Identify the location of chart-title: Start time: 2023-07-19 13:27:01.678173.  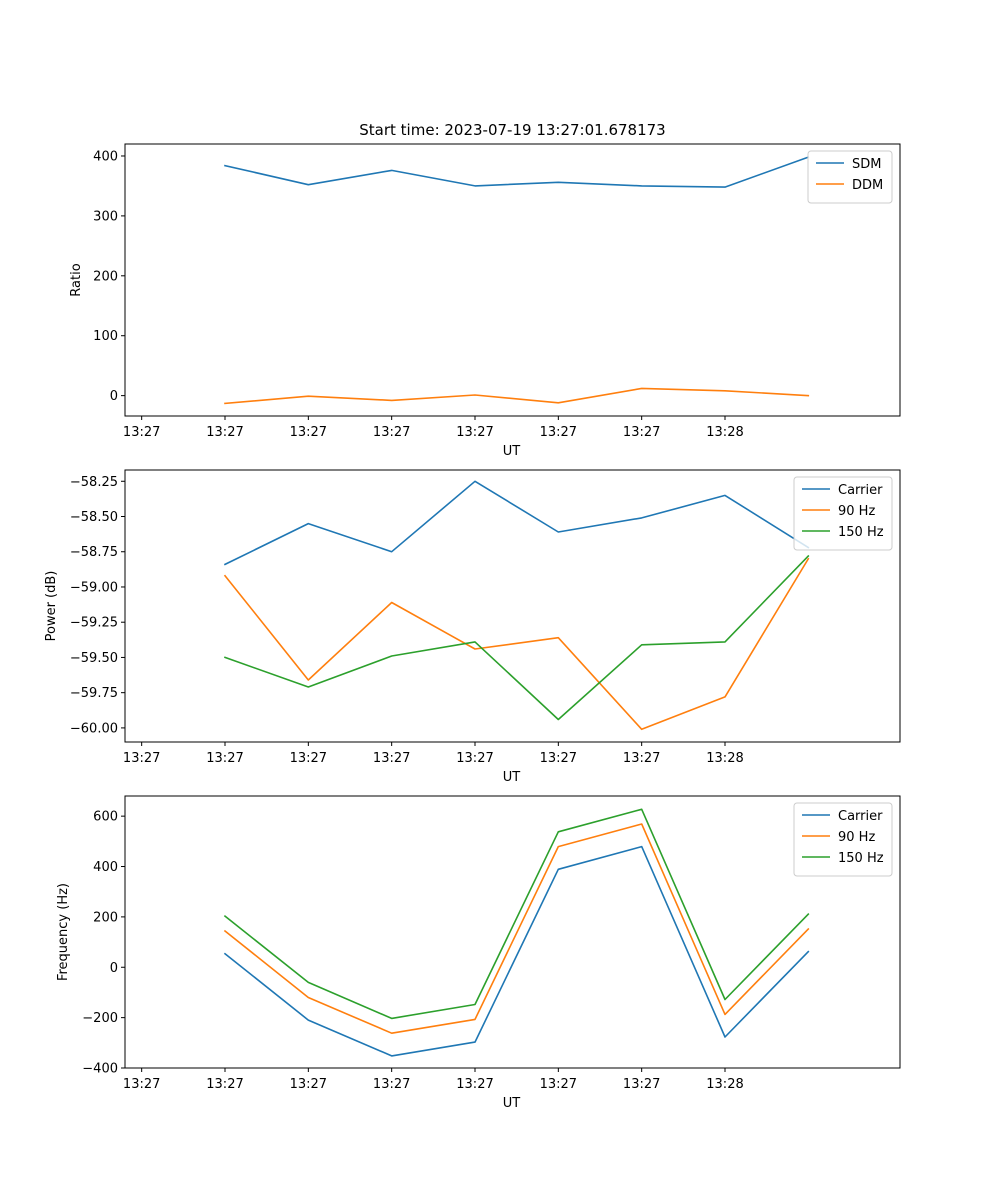
(512, 130).